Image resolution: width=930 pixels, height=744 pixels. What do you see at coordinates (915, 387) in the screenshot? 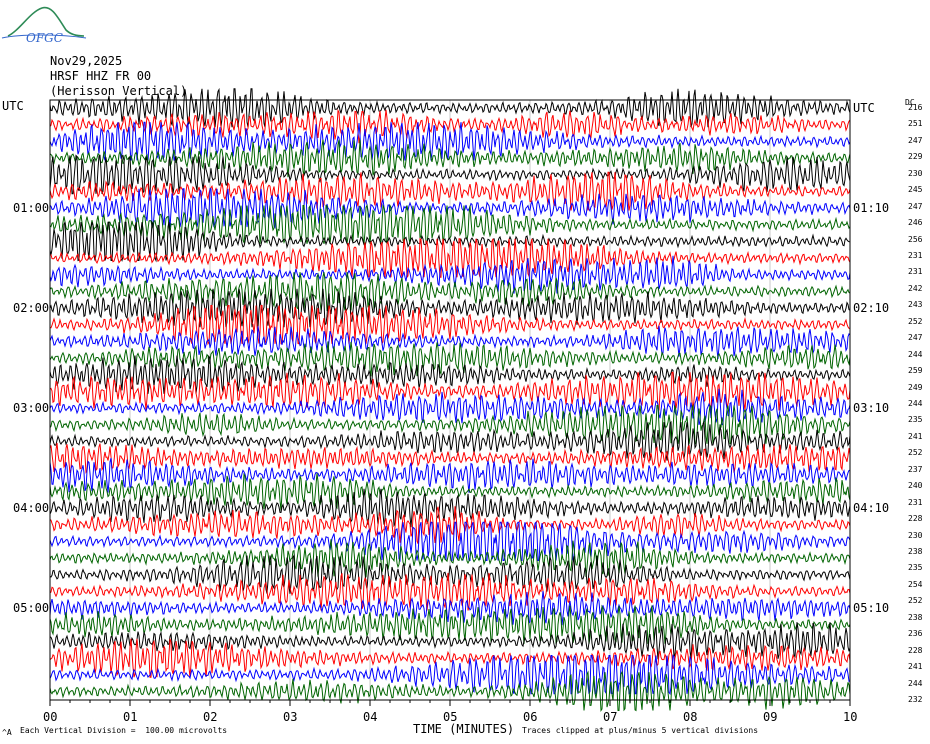
I see `dc-offset-label: 249` at bounding box center [915, 387].